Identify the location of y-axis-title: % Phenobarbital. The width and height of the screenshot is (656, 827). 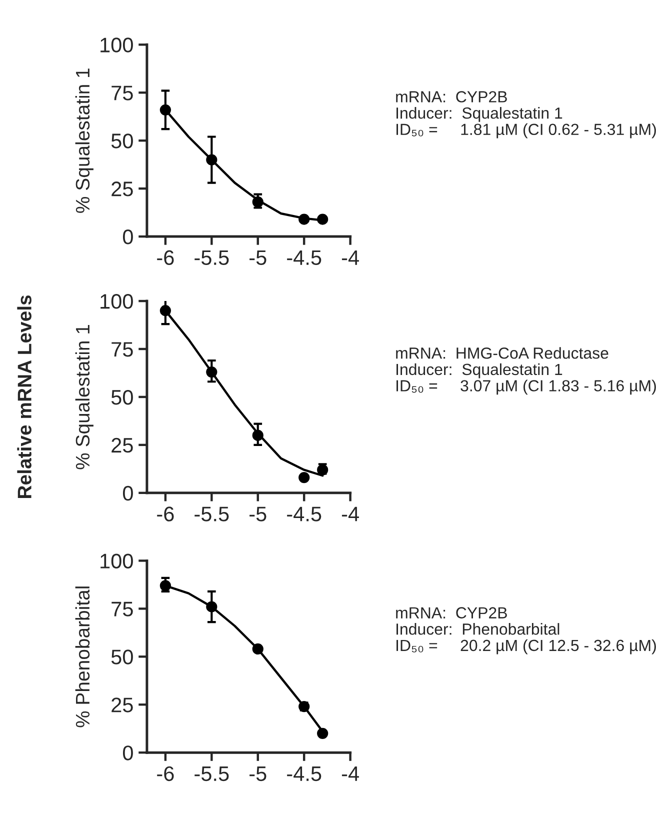
(82, 657).